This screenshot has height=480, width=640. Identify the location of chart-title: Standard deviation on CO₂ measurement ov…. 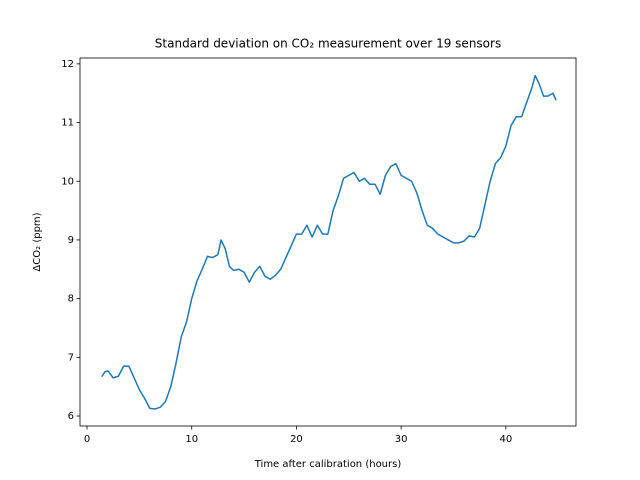
(328, 44).